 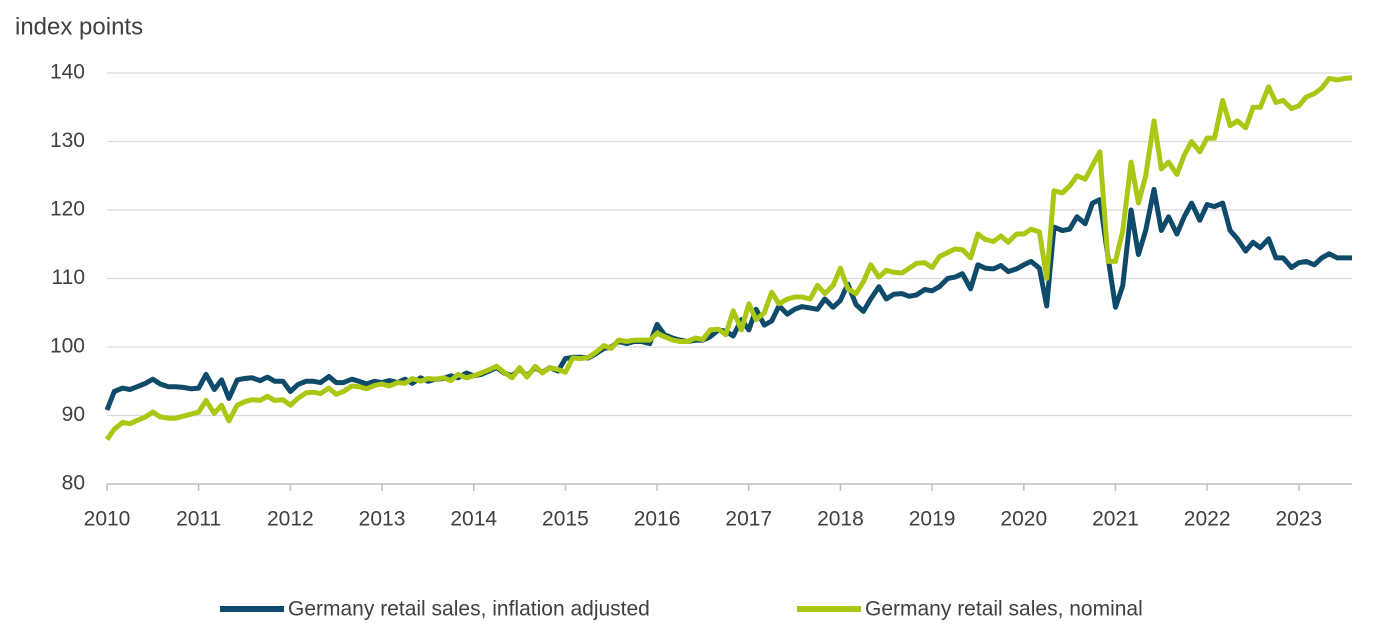 What do you see at coordinates (1004, 609) in the screenshot?
I see `legend-label: Germany retail sales, nominal` at bounding box center [1004, 609].